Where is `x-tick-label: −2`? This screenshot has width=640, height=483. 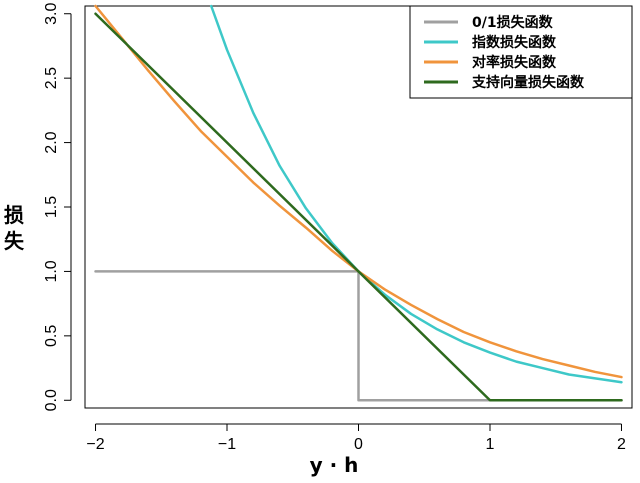
x-tick-label: −2 is located at coordinates (95, 444).